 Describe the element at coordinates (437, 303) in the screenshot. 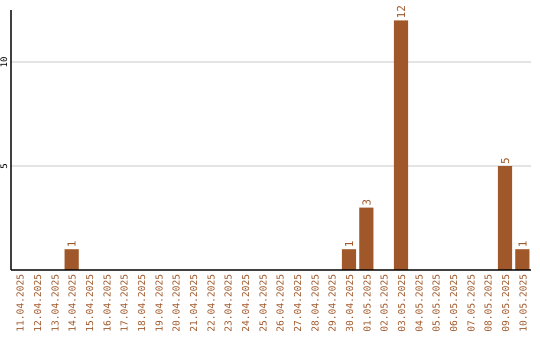

I see `x-tick-label: 05.05.2025` at that location.